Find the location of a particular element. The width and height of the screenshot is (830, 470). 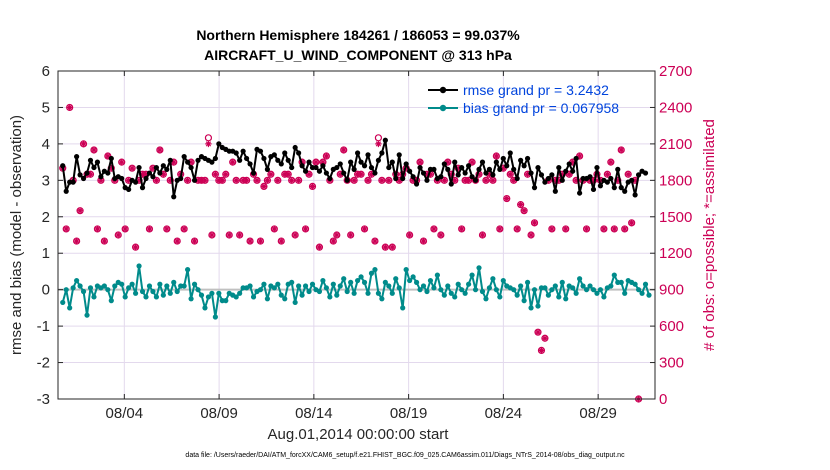

y-tick-label-left: -3 is located at coordinates (43, 399).